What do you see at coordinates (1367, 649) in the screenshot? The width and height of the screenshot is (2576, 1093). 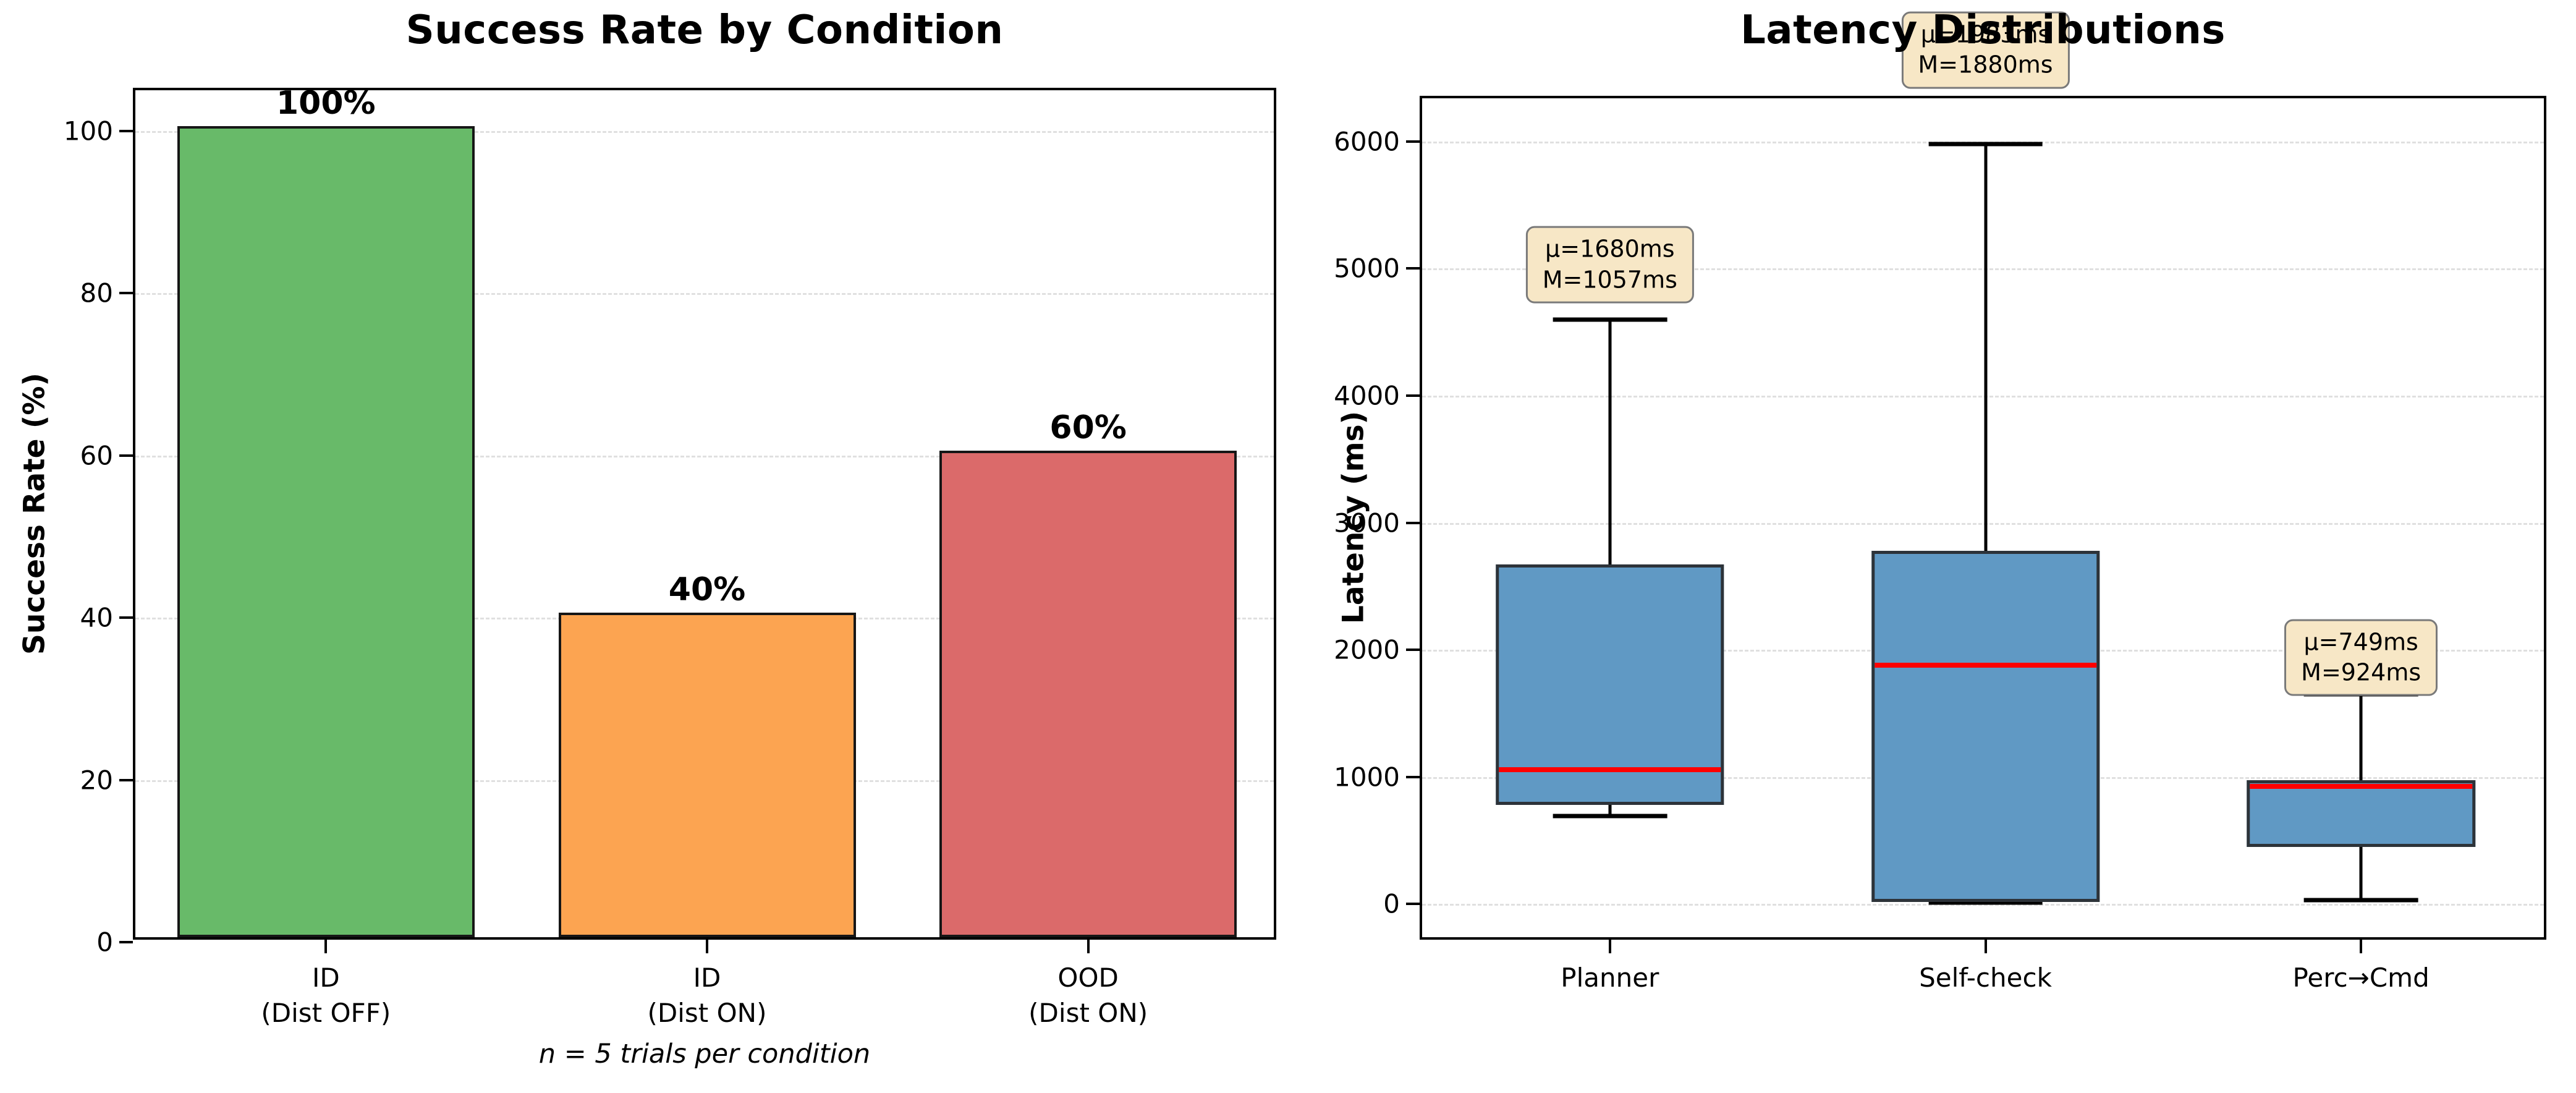 I see `y-tick-label: 2000` at bounding box center [1367, 649].